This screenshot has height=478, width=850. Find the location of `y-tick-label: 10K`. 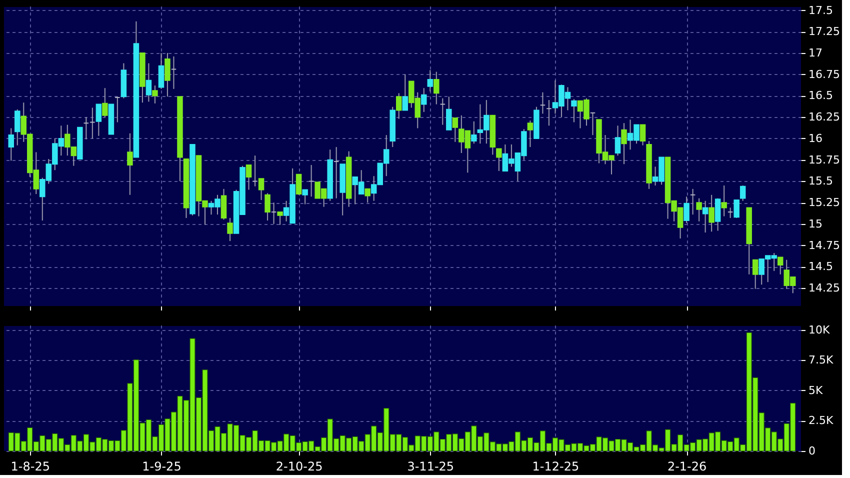

y-tick-label: 10K is located at coordinates (819, 329).